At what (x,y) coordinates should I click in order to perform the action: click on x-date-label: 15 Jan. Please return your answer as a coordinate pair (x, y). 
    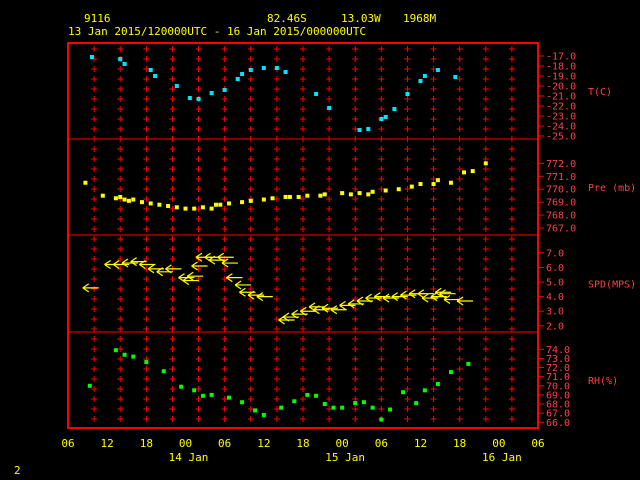
    Looking at the image, I should click on (345, 457).